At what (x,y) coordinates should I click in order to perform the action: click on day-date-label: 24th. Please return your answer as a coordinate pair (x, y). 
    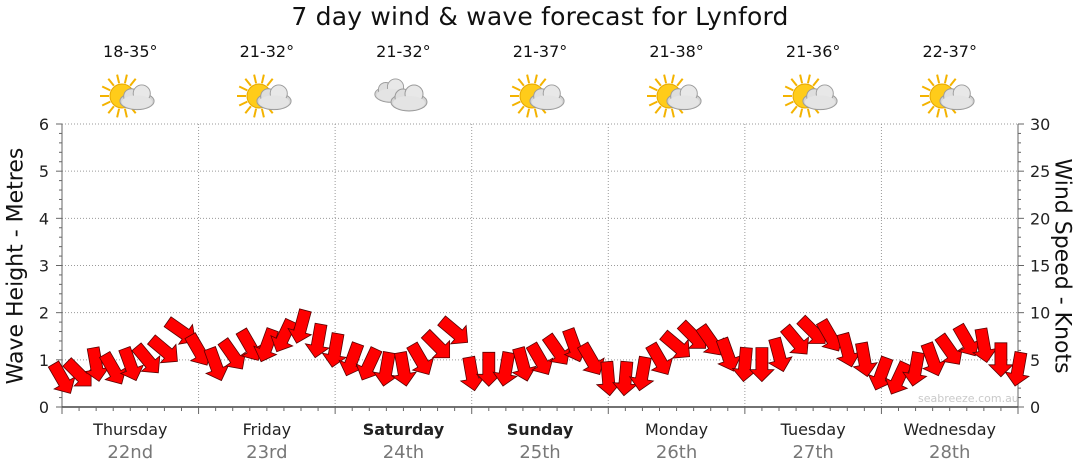
    Looking at the image, I should click on (403, 452).